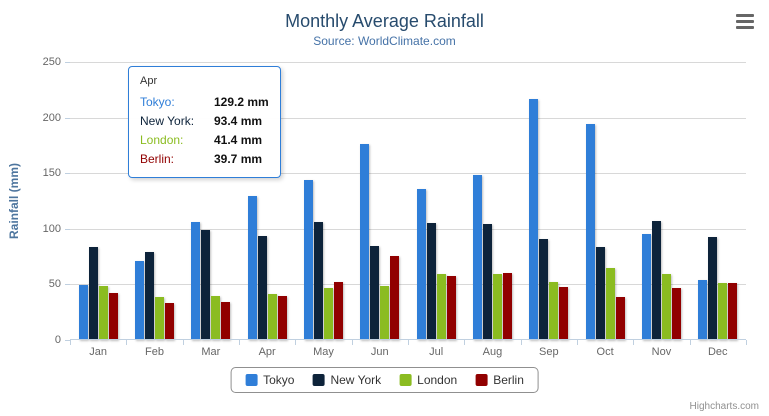 This screenshot has height=416, width=769. Describe the element at coordinates (375, 293) in the screenshot. I see `bar-new-york-jun` at that location.